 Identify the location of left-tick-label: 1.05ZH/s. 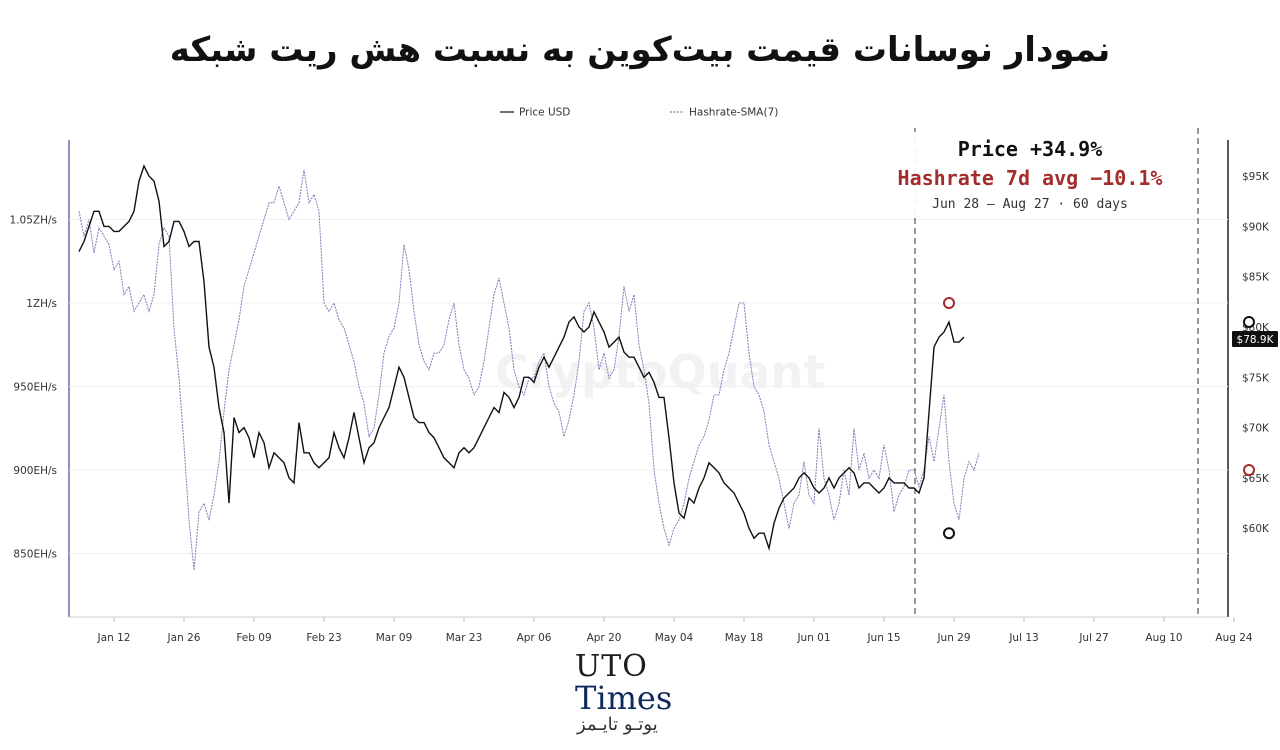
(33, 221).